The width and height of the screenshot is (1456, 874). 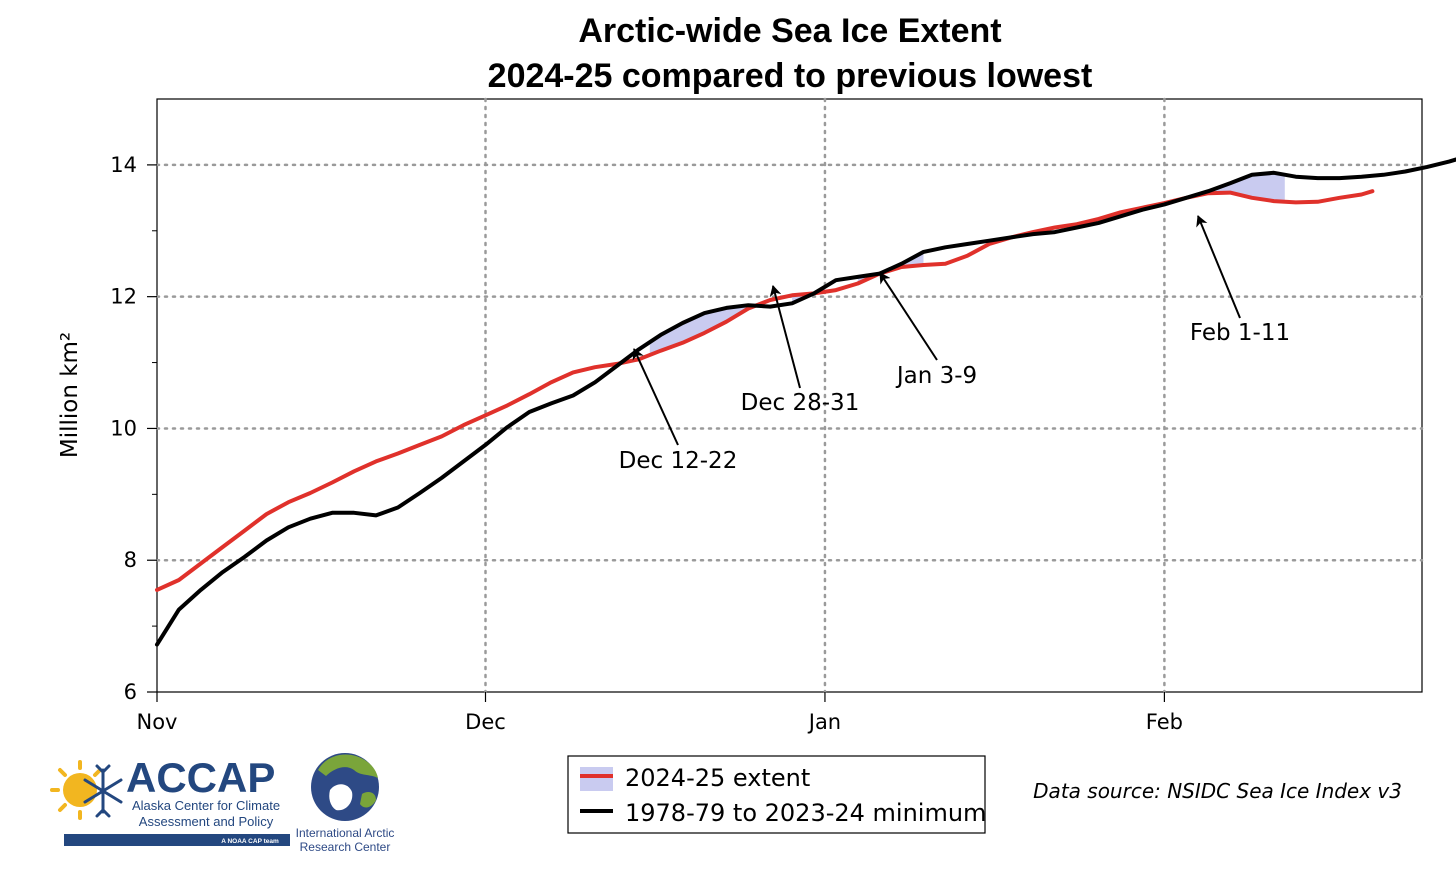 I want to click on chart-title: Arctic-wide Sea Ice Extent, so click(x=789, y=31).